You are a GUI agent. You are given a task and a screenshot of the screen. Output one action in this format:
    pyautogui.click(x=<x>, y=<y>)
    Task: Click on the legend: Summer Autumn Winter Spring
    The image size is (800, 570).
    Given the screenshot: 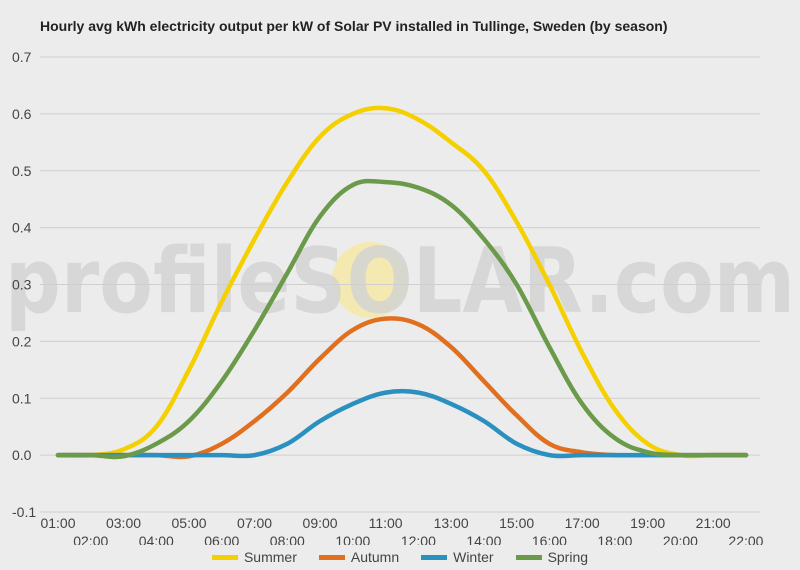 What is the action you would take?
    pyautogui.click(x=400, y=557)
    